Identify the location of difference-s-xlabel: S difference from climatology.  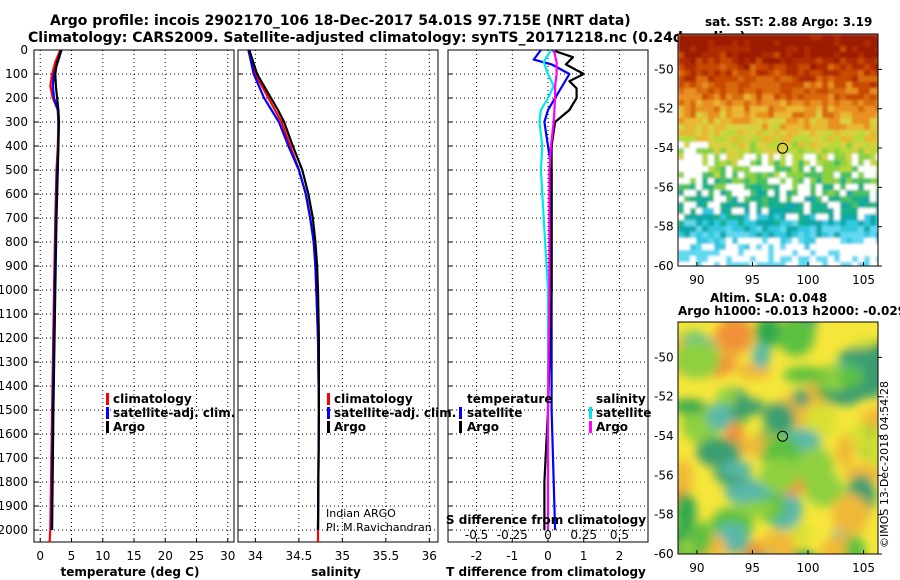
(546, 520).